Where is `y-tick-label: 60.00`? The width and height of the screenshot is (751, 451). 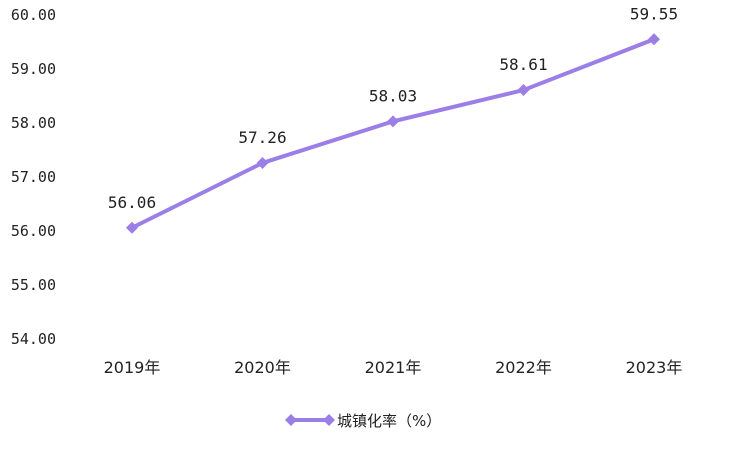
y-tick-label: 60.00 is located at coordinates (33, 15).